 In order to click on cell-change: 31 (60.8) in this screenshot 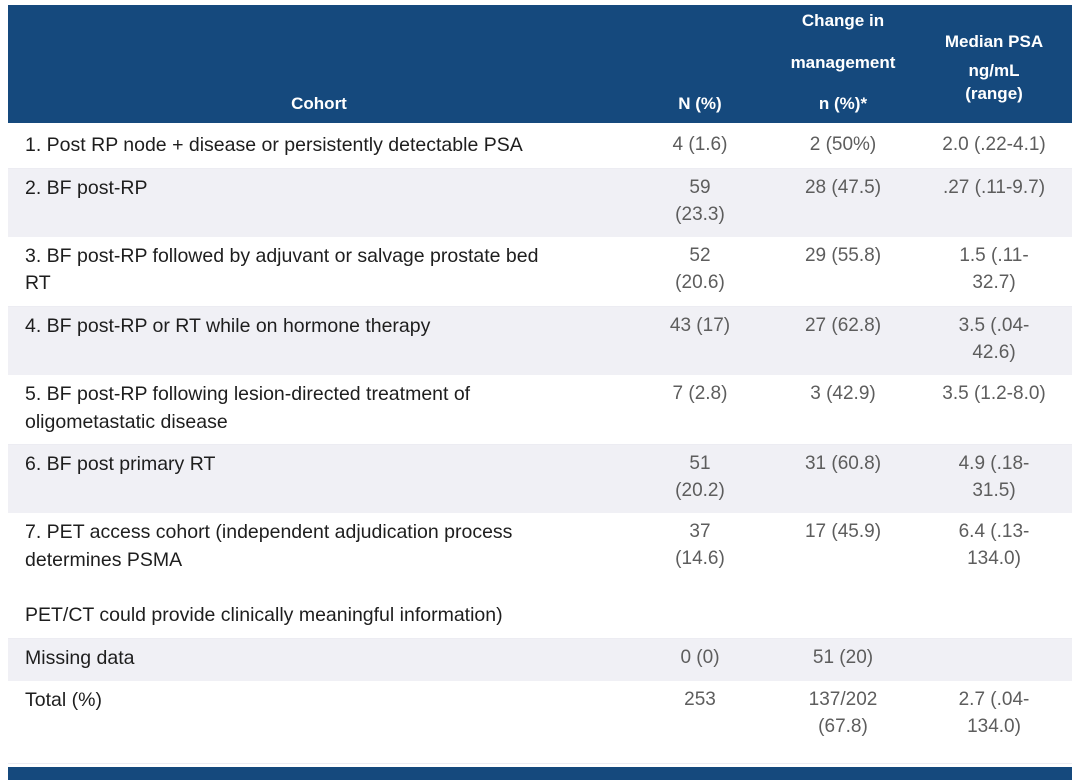, I will do `click(843, 464)`.